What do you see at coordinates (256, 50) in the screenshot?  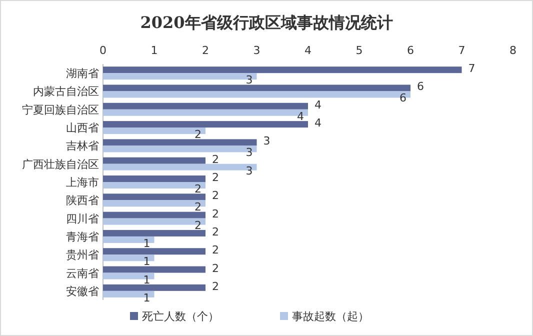 I see `x-tick-label: 3` at bounding box center [256, 50].